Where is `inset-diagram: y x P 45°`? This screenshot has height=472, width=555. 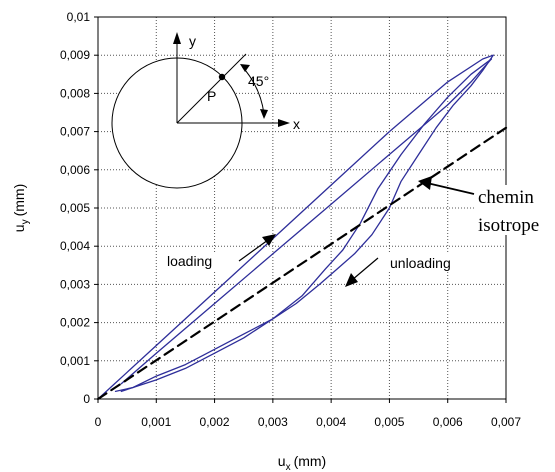
inset-diagram: y x P 45° is located at coordinates (205, 110).